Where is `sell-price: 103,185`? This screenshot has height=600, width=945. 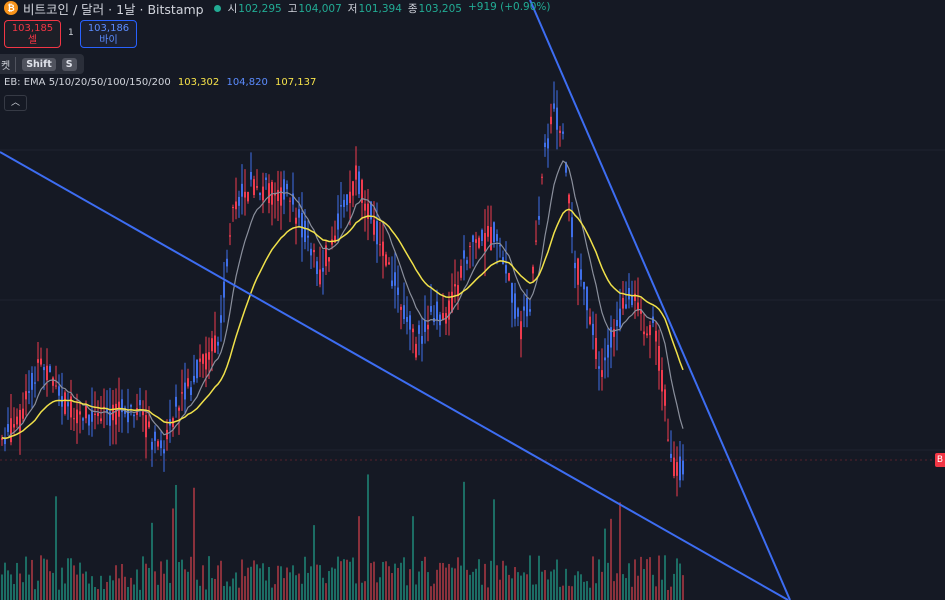 sell-price: 103,185 is located at coordinates (32, 28).